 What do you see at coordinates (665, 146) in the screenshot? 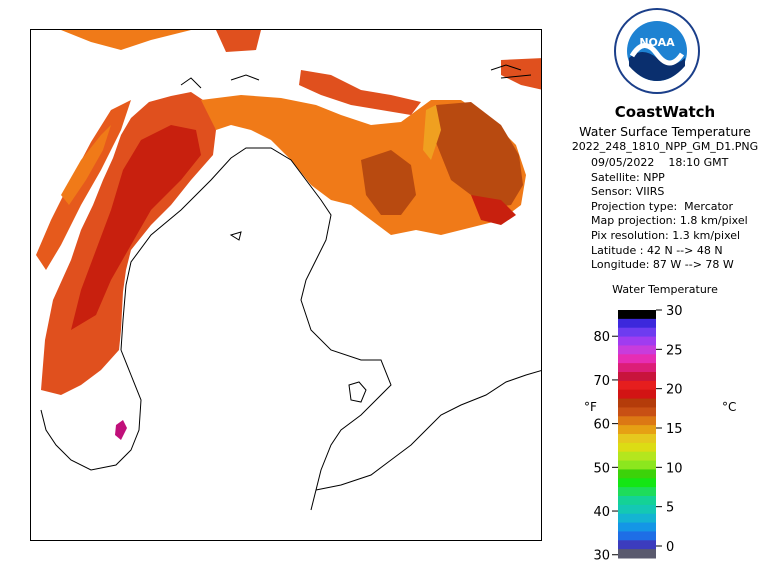
I see `file-name: 2022_248_1810_NPP_GM_D1.PNG` at bounding box center [665, 146].